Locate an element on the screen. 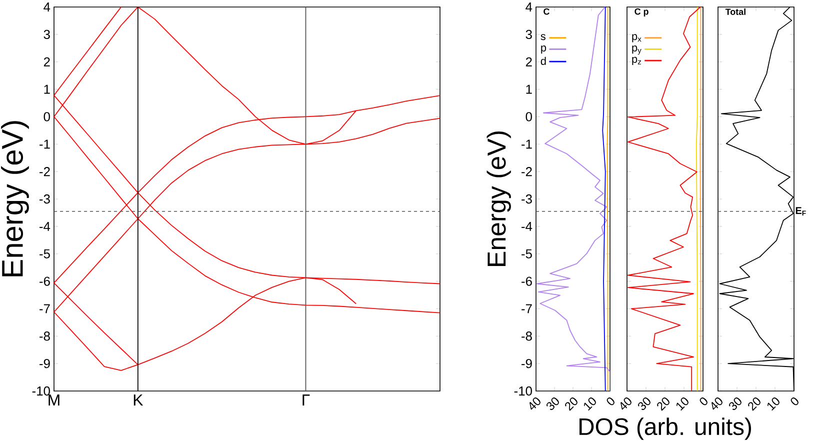 The image size is (814, 441). x-tick-label: Γ is located at coordinates (306, 400).